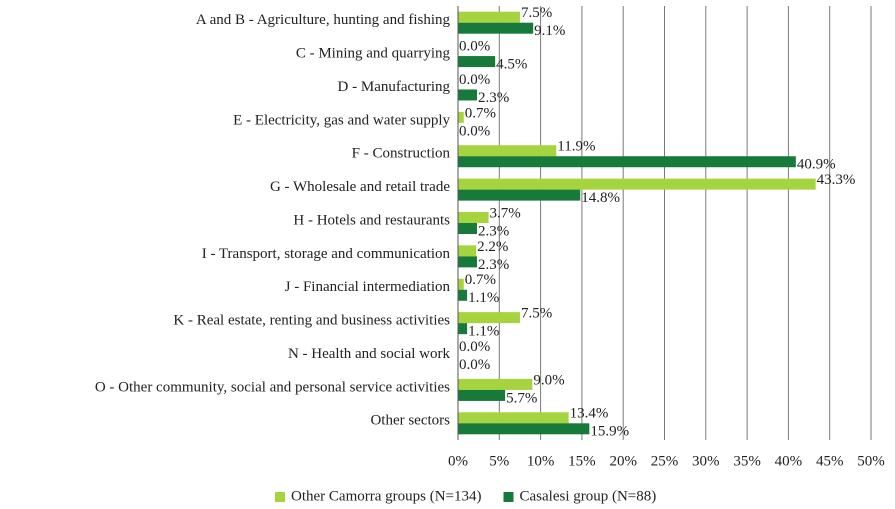 Image resolution: width=895 pixels, height=509 pixels. I want to click on x-tick-label: 25%, so click(665, 461).